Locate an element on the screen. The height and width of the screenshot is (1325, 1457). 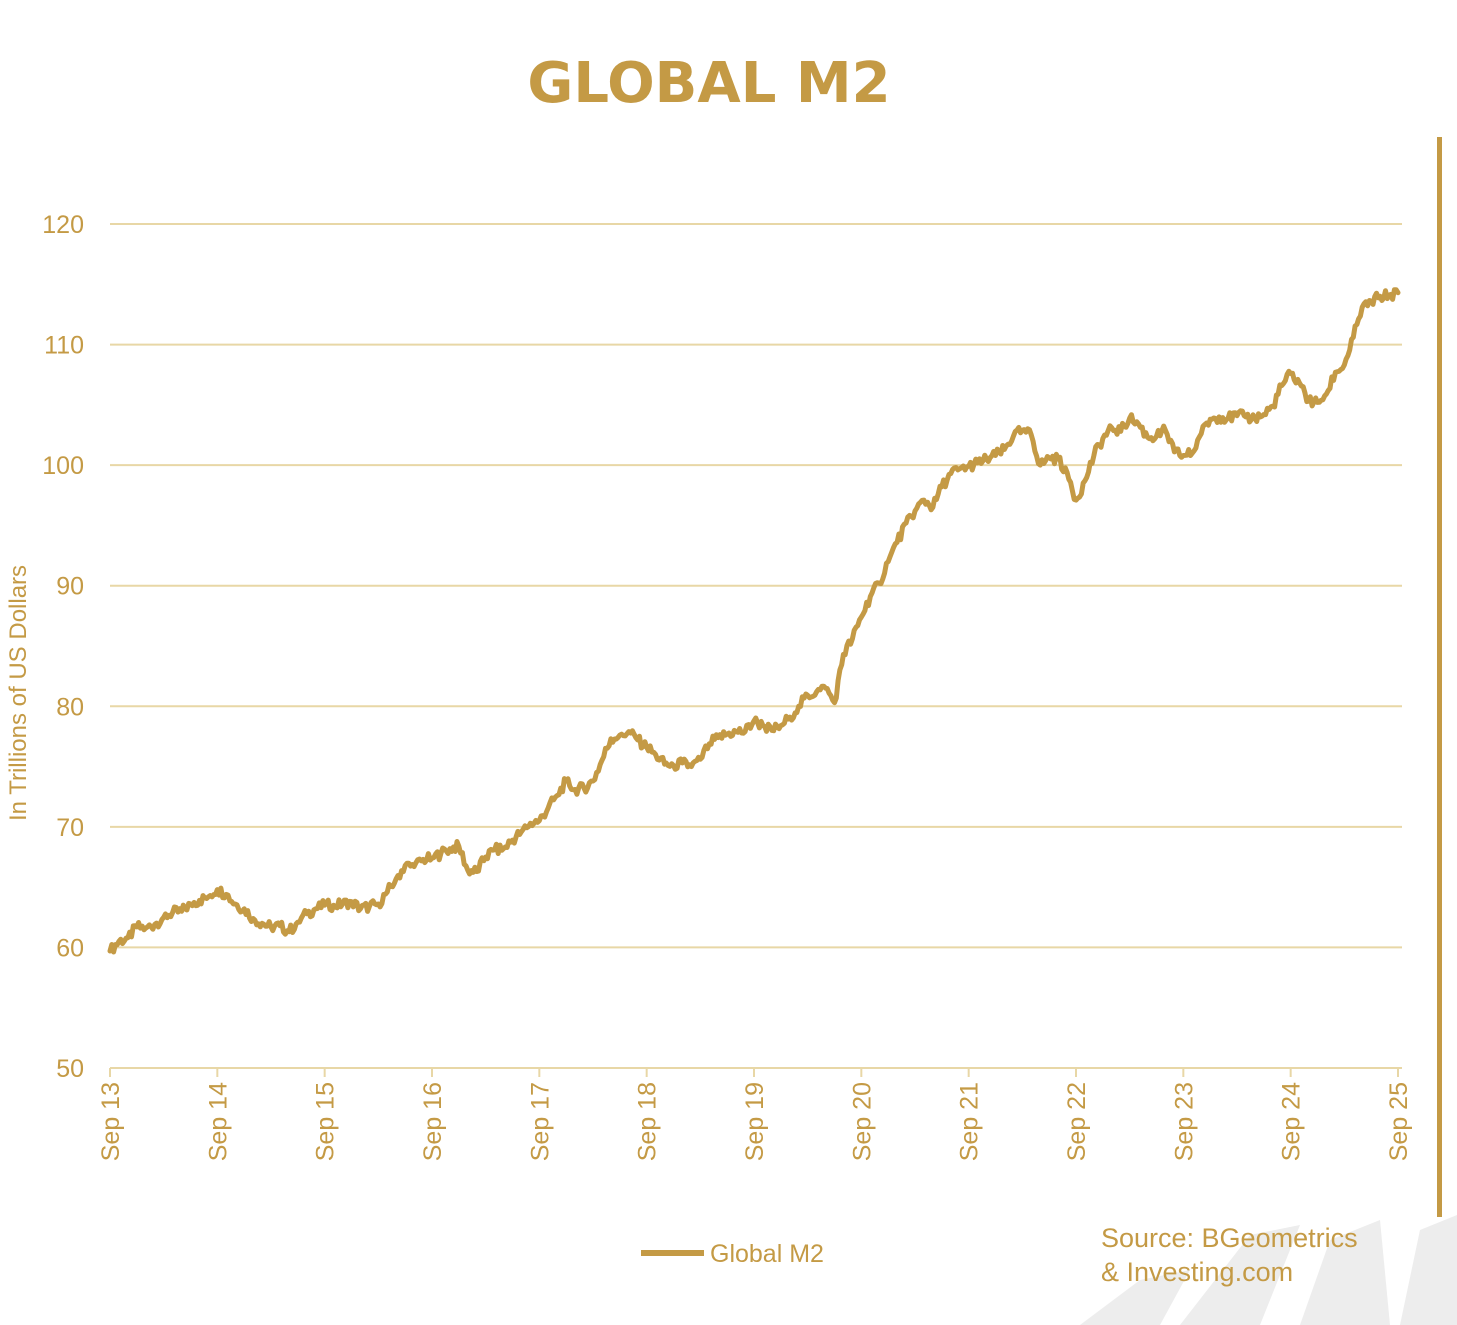
legend: Global M2 is located at coordinates (732, 1254).